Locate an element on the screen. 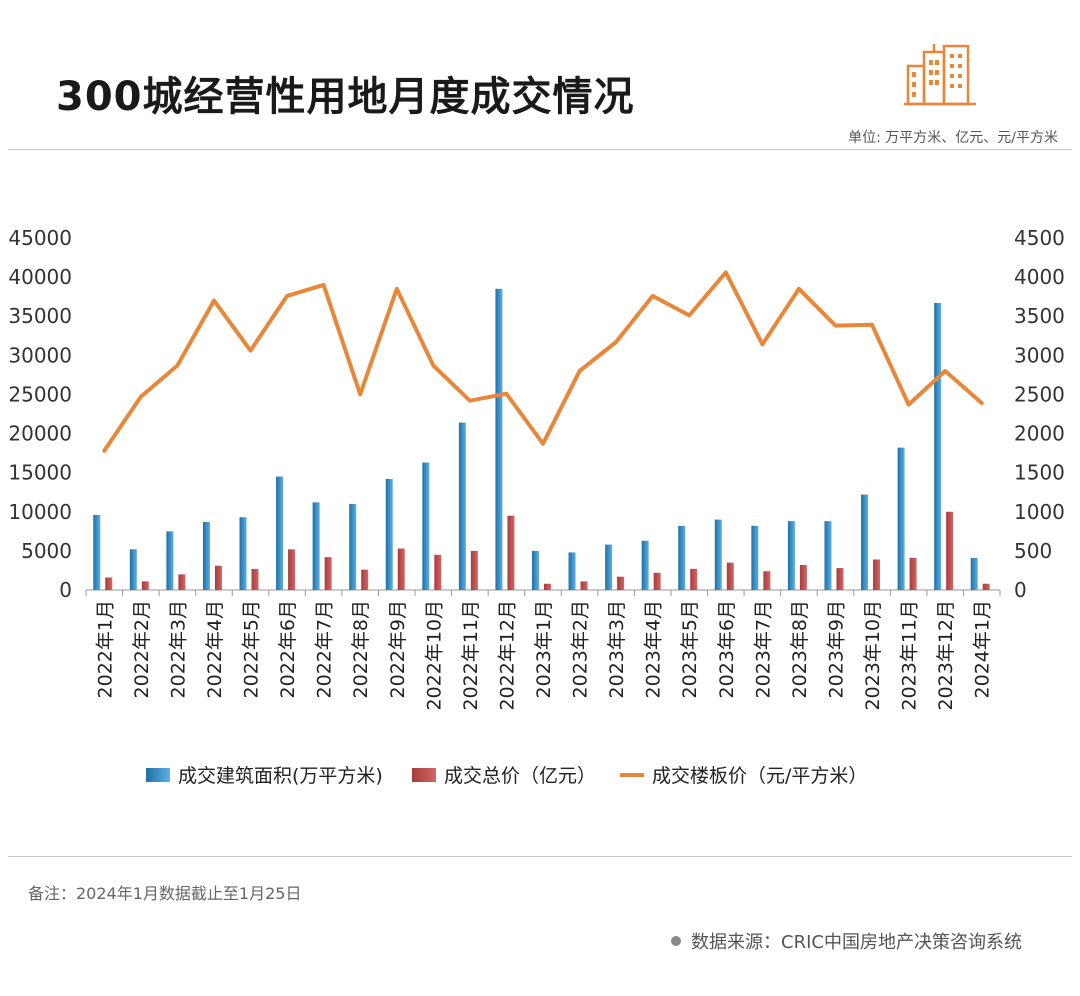  y-left-tick-label: 45000 is located at coordinates (40, 238).